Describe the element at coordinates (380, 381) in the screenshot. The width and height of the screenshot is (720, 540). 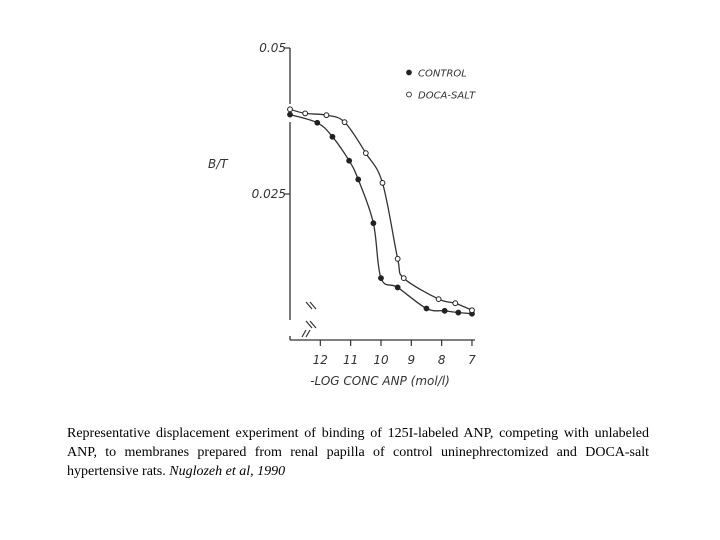
I see `x-axis-title: -LOG CONC ANP (mol/l)` at that location.